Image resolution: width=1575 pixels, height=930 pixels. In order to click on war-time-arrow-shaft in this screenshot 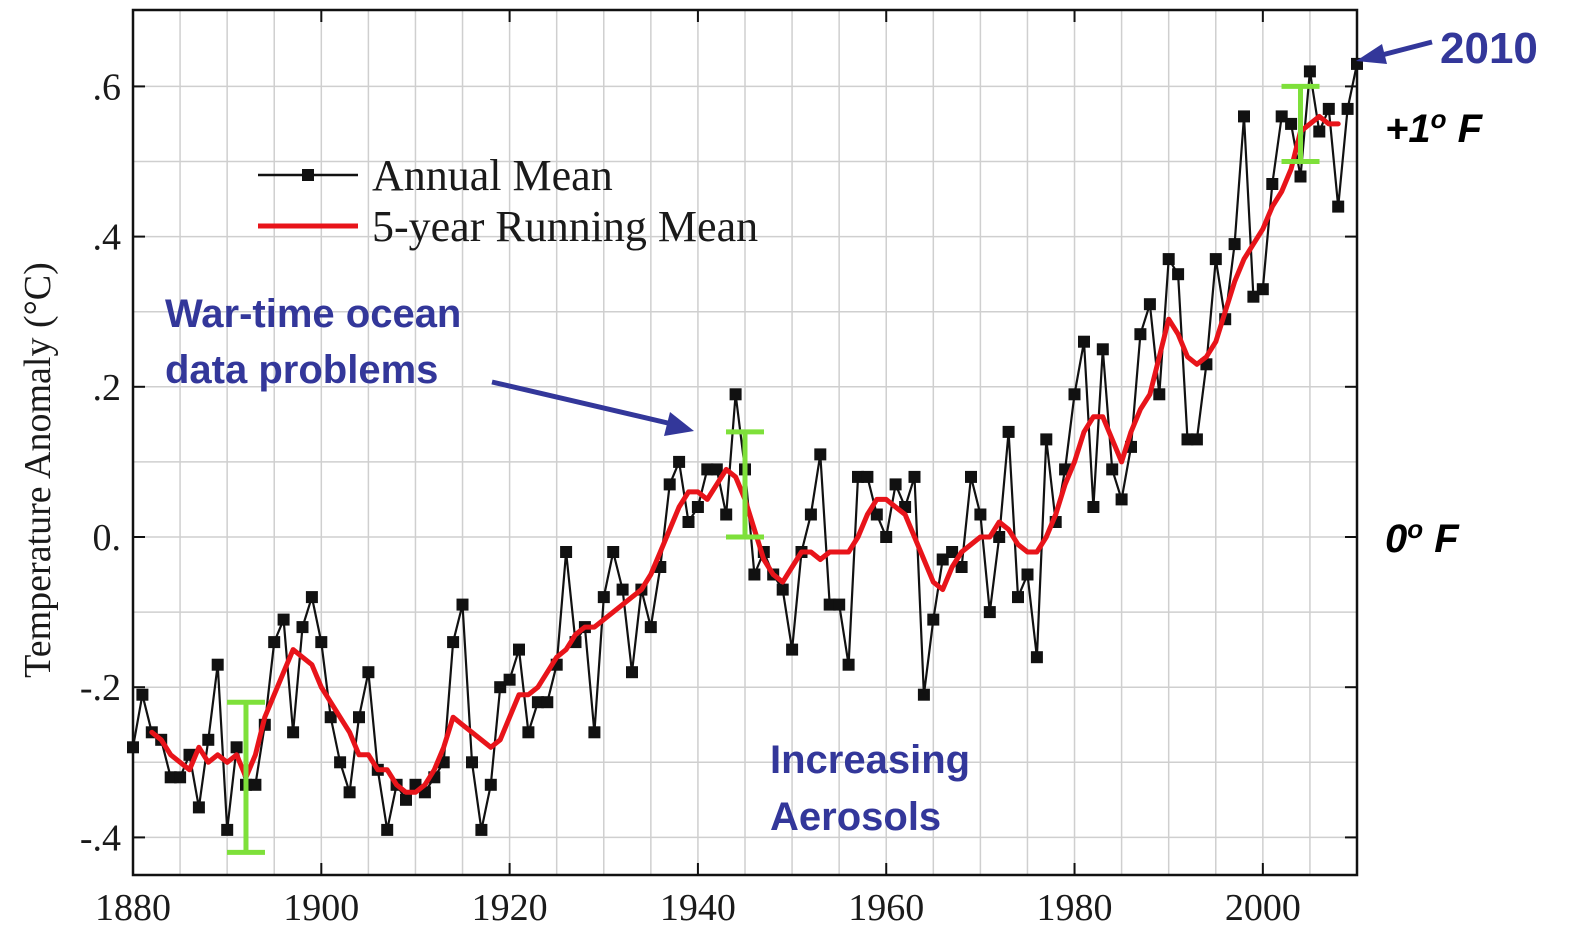, I will do `click(582, 403)`.